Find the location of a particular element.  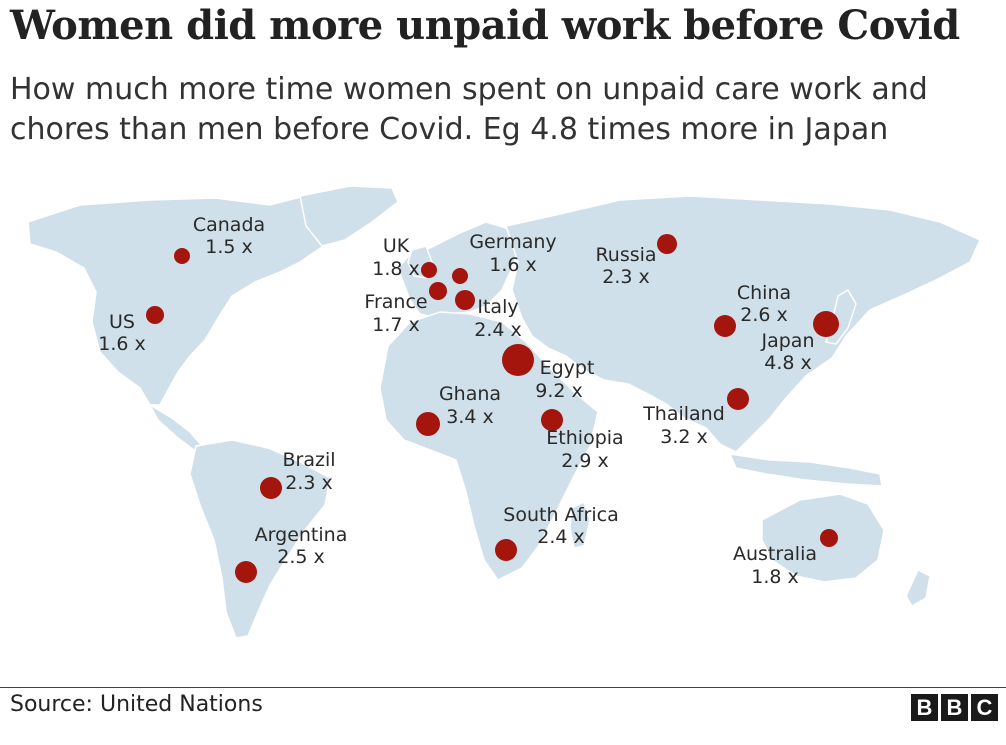

label-thailand-value: 3.2 x is located at coordinates (684, 437).